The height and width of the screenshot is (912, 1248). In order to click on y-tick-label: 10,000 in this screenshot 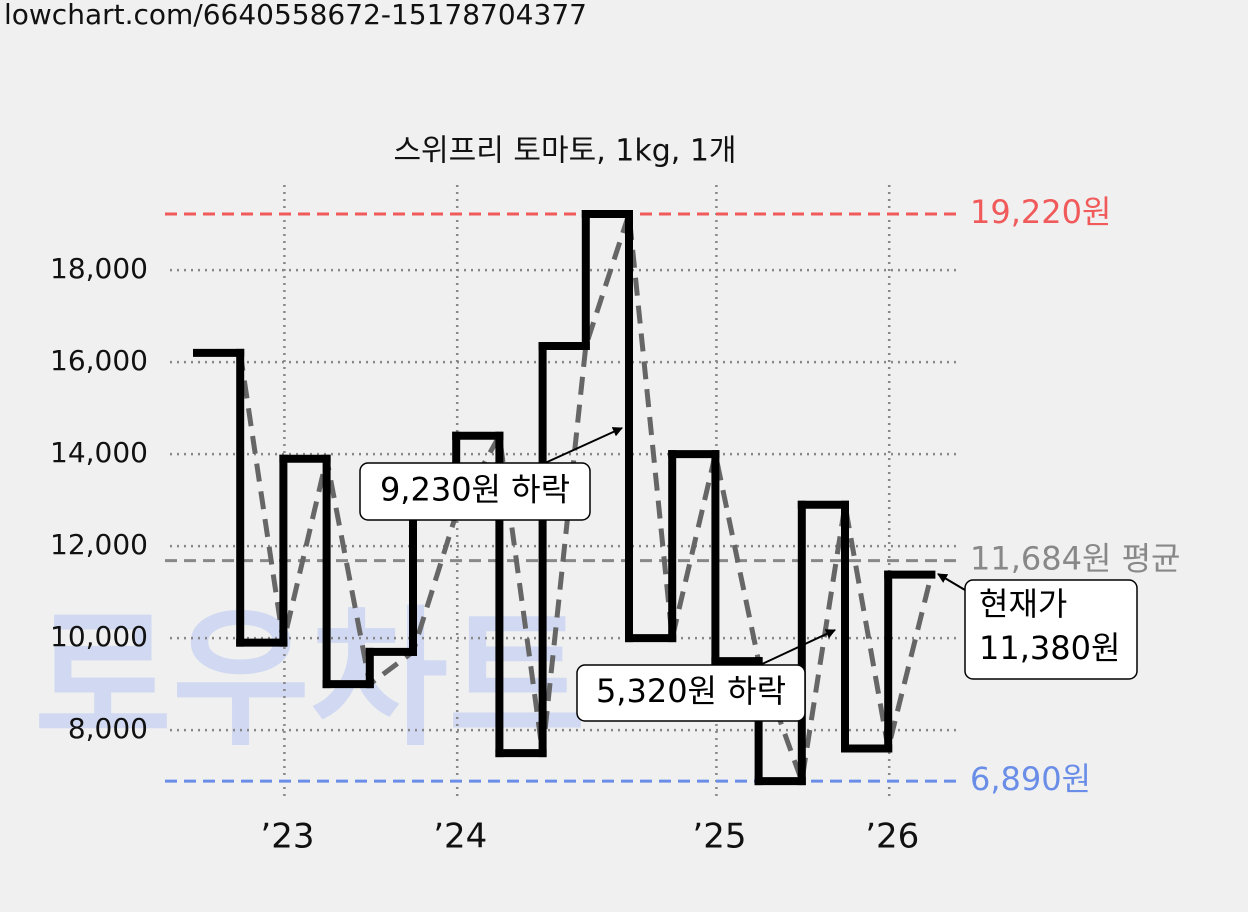, I will do `click(99, 636)`.